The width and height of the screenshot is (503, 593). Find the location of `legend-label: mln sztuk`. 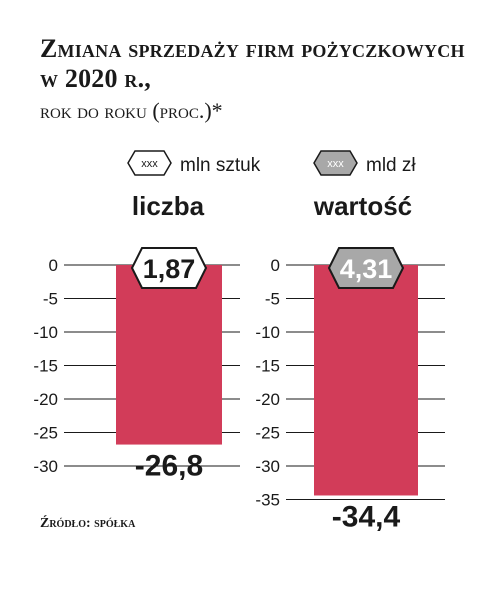

legend-label: mln sztuk is located at coordinates (220, 165).